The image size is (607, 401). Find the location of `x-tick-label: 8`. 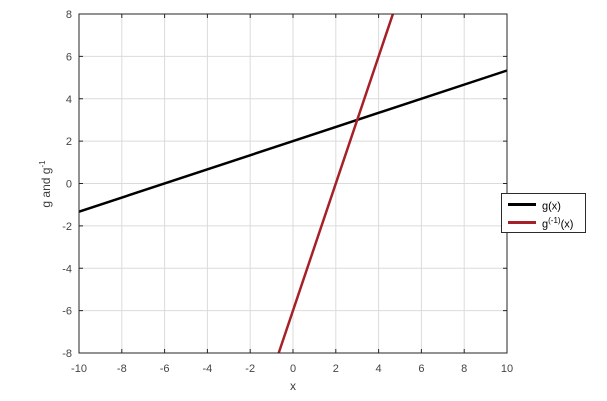

x-tick-label: 8 is located at coordinates (464, 369).